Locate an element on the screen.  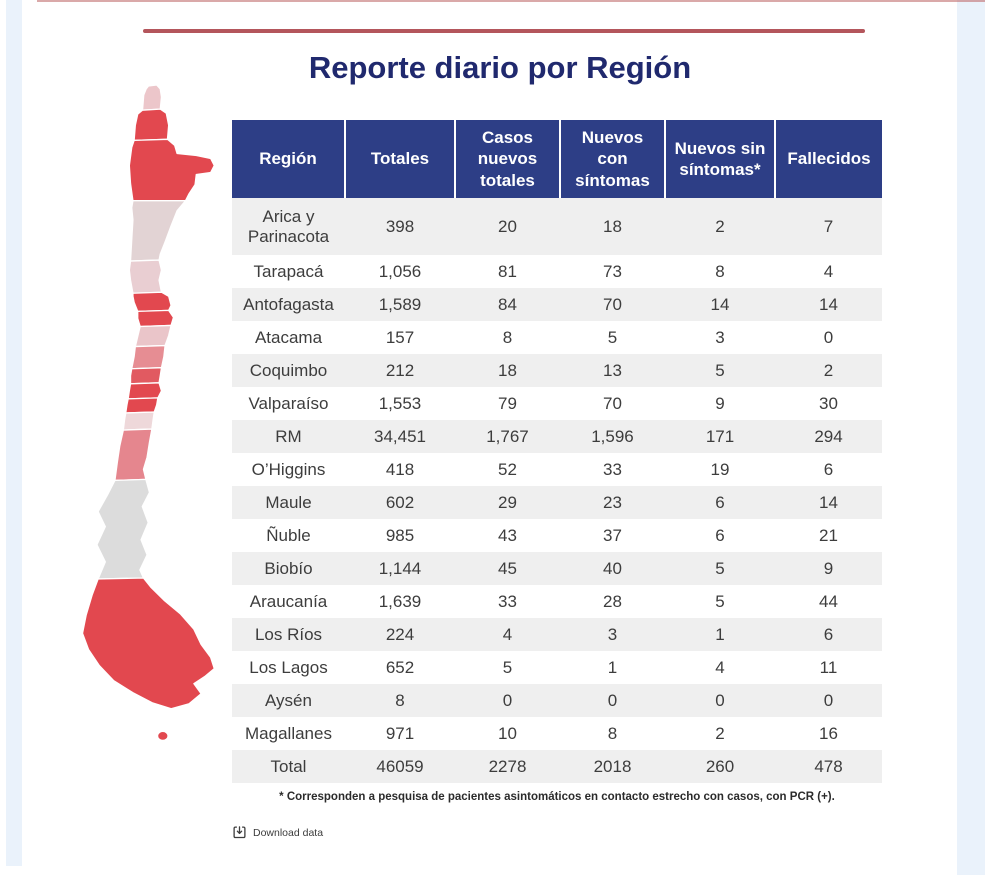
region-name-cell: O’Higgins is located at coordinates (288, 469).